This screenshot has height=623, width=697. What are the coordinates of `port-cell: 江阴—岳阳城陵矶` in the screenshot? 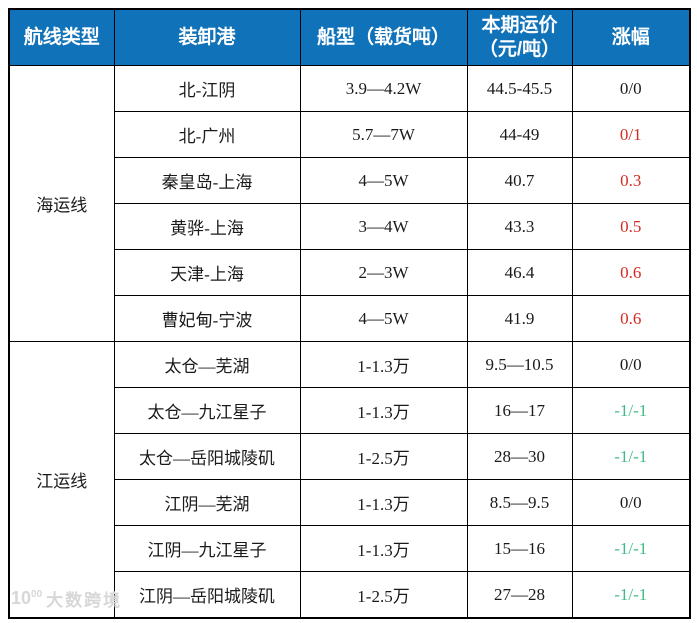 It's located at (207, 595).